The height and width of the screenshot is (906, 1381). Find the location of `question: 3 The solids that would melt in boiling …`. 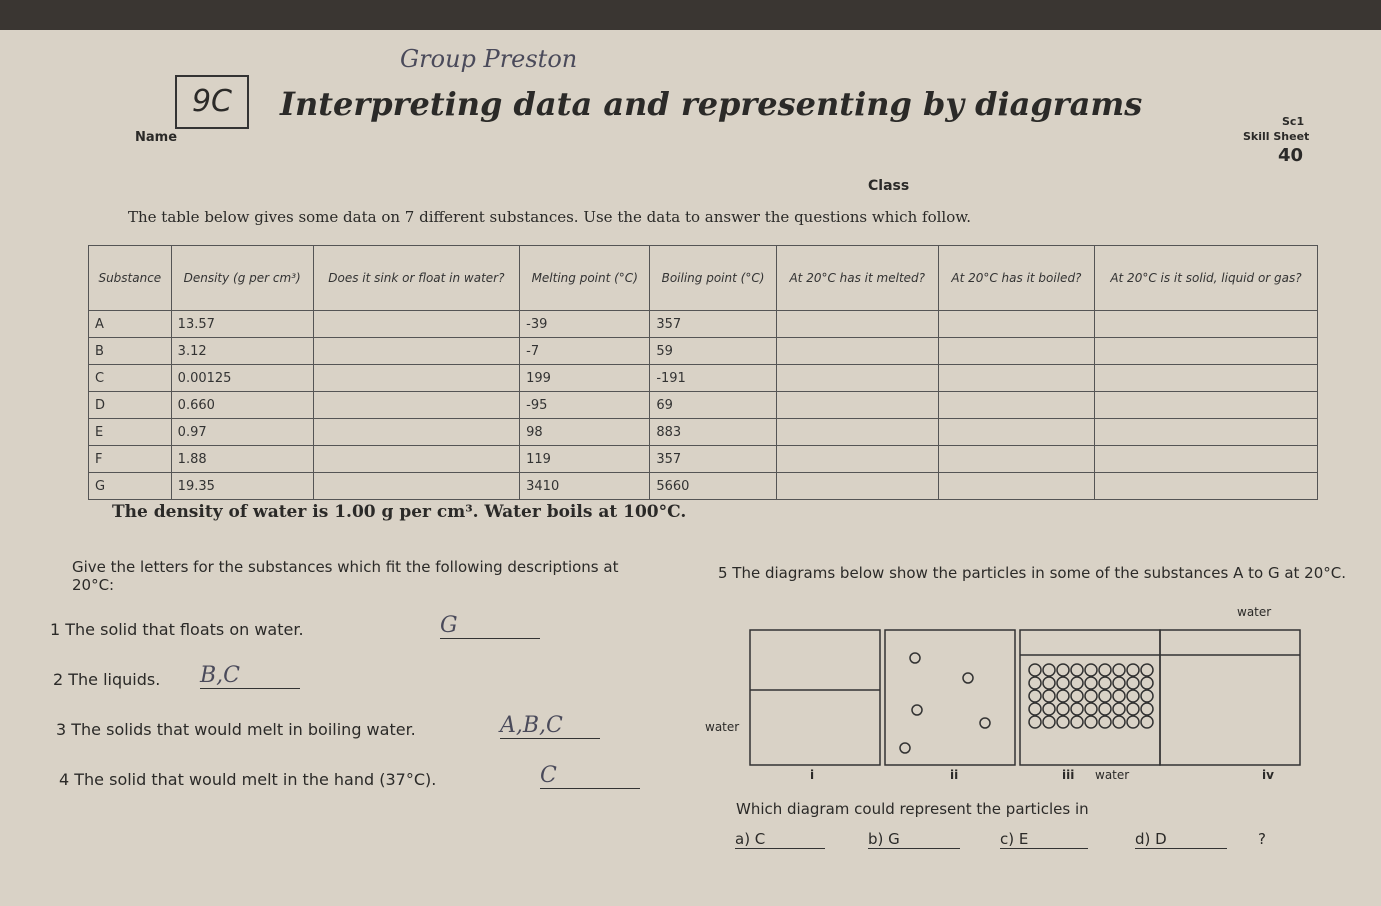

question: 3 The solids that would melt in boiling … is located at coordinates (236, 729).